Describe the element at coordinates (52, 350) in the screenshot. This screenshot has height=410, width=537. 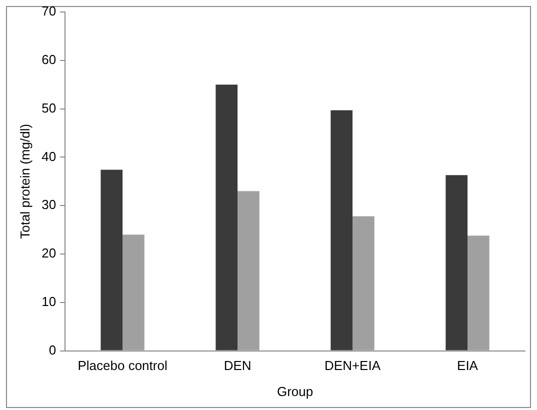
I see `y-tick-label: 0` at that location.